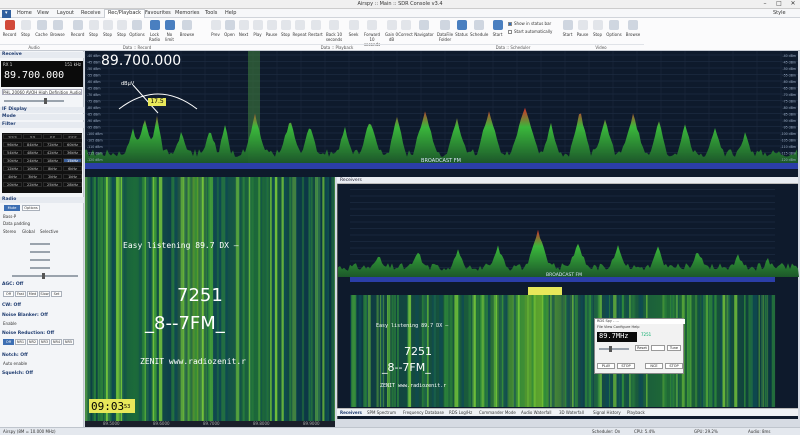 This screenshot has width=800, height=435. What do you see at coordinates (32, 176) in the screenshot?
I see `filter-cell: 3kHz` at bounding box center [32, 176].